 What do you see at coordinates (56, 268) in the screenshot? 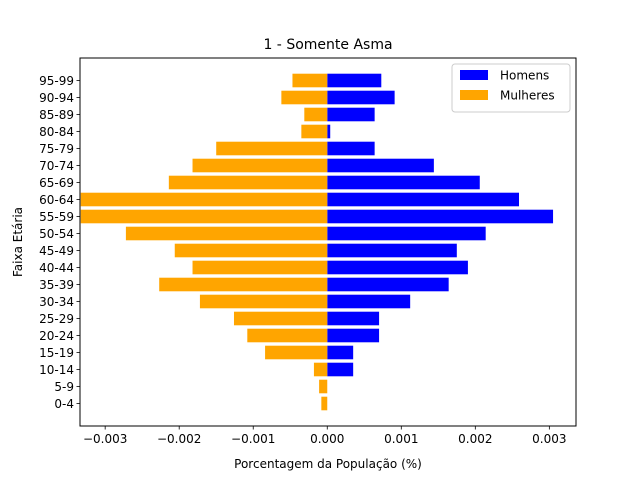
I see `y-tick-label: 40-44` at bounding box center [56, 268].